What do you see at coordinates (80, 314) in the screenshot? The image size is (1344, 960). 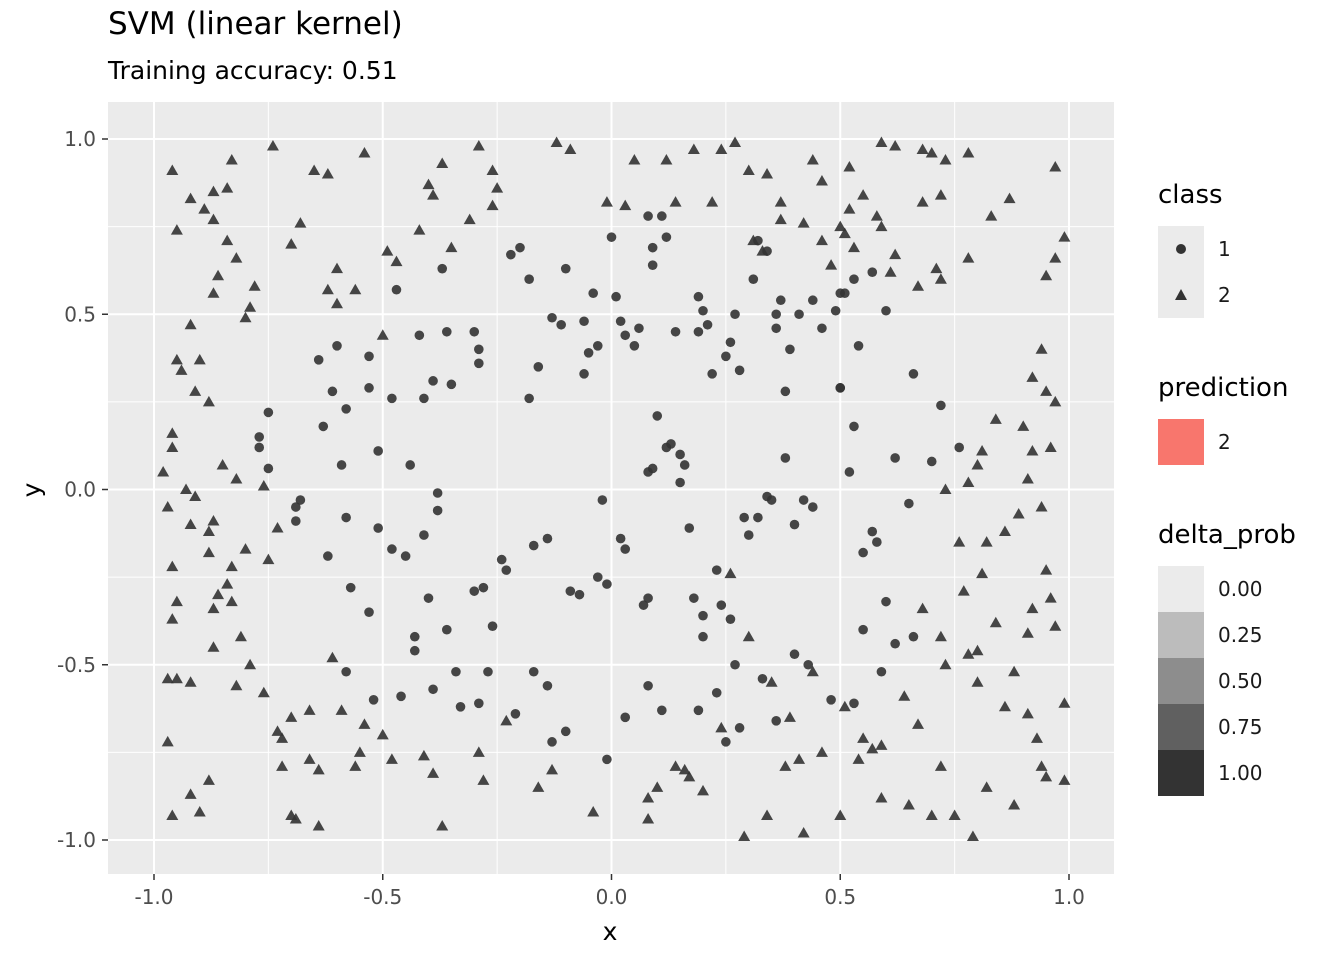 I see `y-tick-label: 0.5` at bounding box center [80, 314].